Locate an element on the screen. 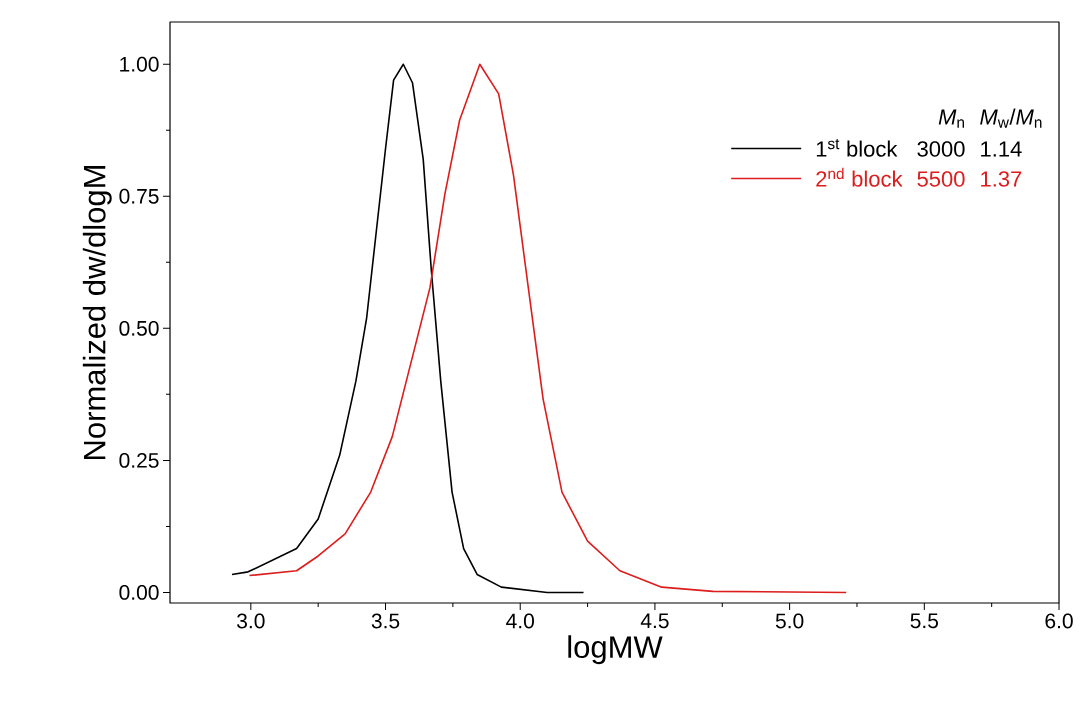 The width and height of the screenshot is (1083, 717). y-tick-label: 0.00 is located at coordinates (139, 592).